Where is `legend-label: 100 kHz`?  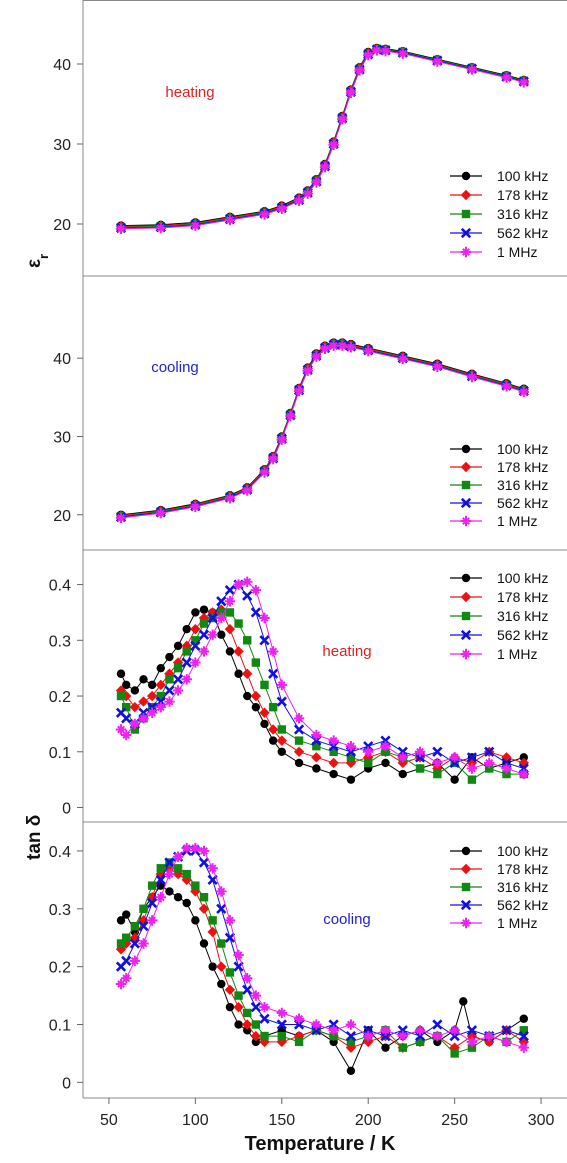 legend-label: 100 kHz is located at coordinates (522, 449).